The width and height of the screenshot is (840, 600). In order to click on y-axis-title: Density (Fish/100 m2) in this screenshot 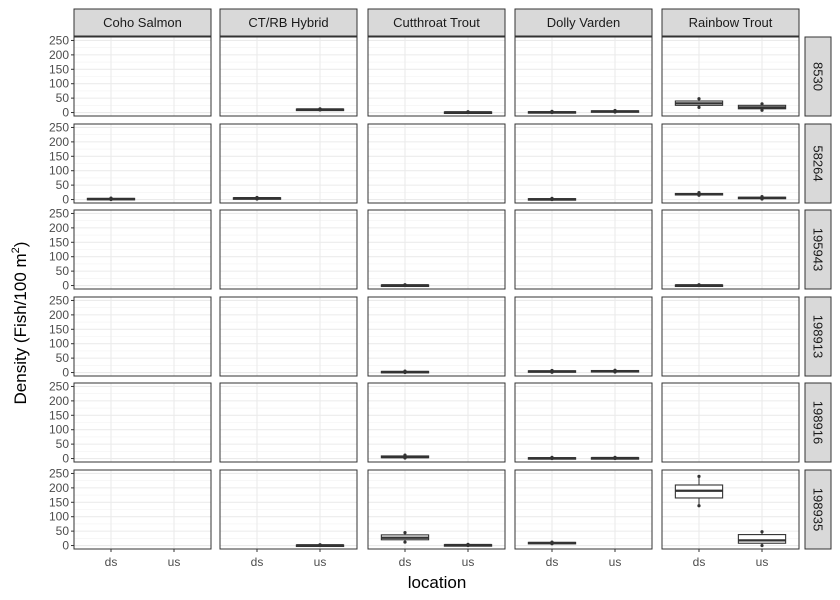, I will do `click(20, 323)`.